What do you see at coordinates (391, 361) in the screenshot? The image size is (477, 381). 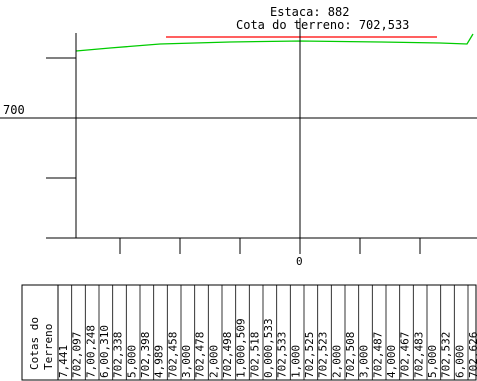 I see `table-cell-cota: 4,000` at bounding box center [391, 361].